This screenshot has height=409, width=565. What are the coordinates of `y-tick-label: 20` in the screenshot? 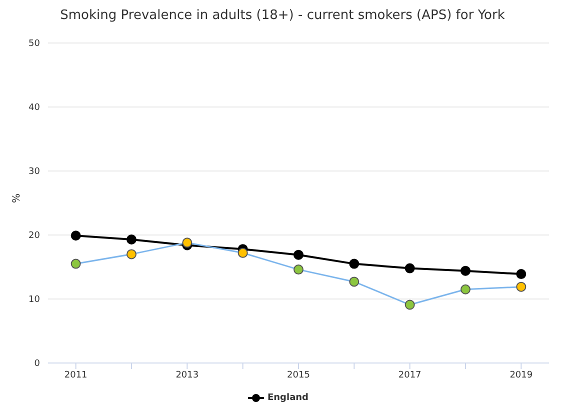 It's located at (34, 236).